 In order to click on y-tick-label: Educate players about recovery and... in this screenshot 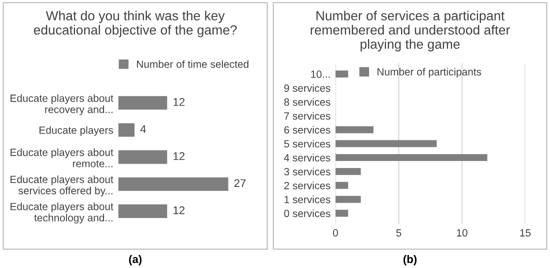, I will do `click(62, 105)`.